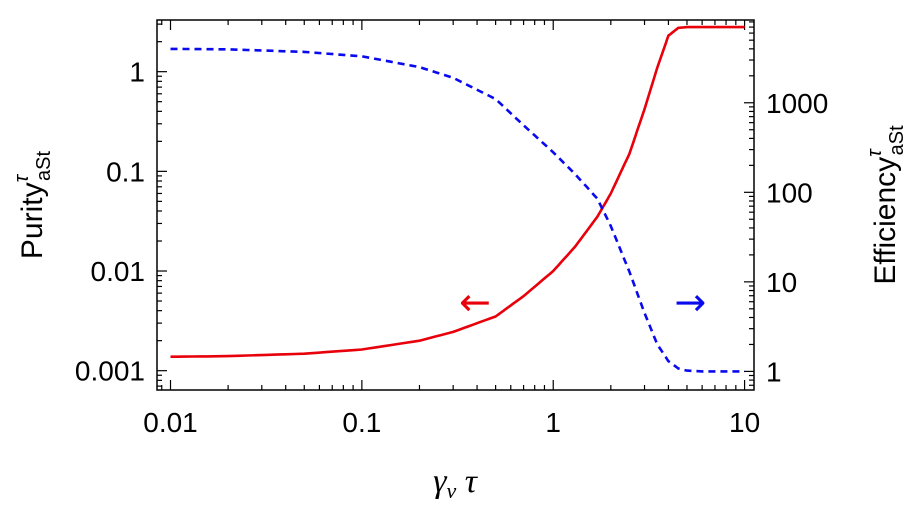  I want to click on y-right-tick-label: 10, so click(781, 282).